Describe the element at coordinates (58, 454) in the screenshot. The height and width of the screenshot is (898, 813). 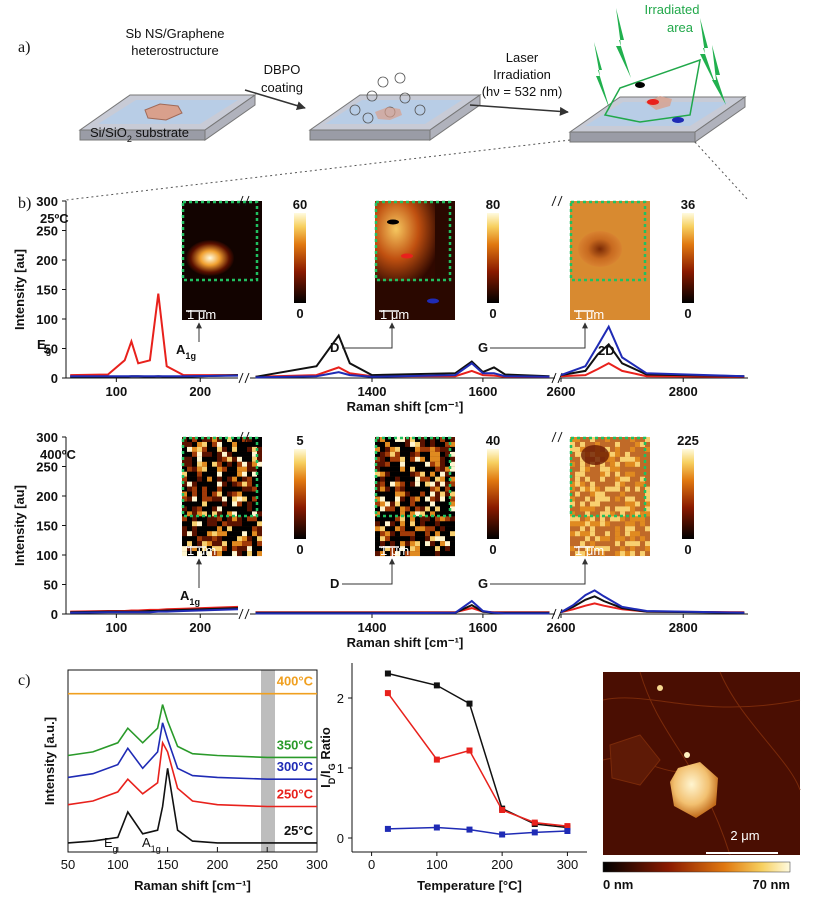
I see `temperature-label: 400ºC` at that location.